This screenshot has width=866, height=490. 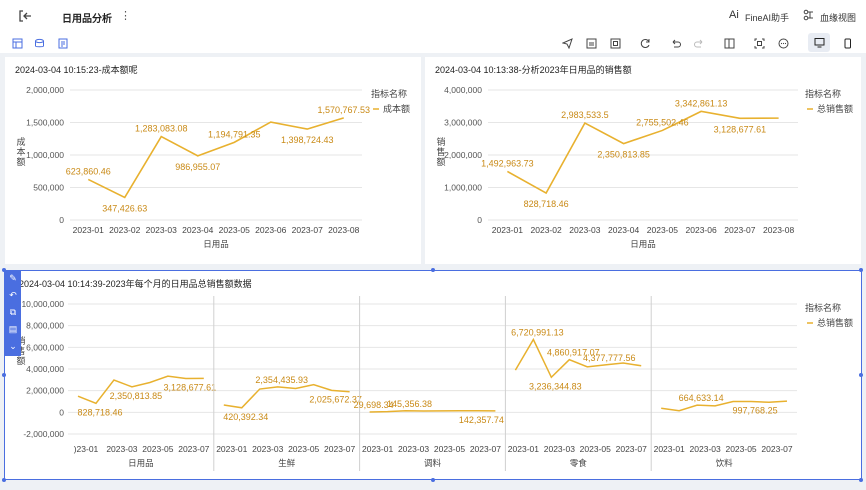 I want to click on chart-title: 2024-03-04 10:13:38-分析2023年日用品的销售额, so click(x=533, y=70).